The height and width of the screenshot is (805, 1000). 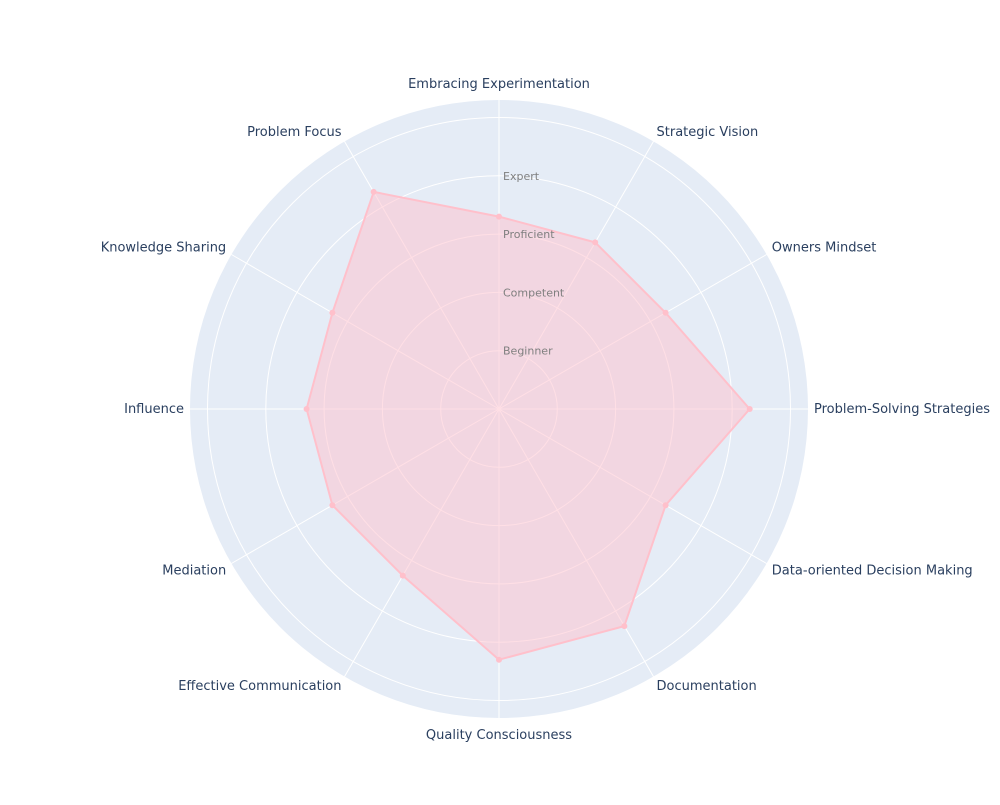 I want to click on axis-label: Owners Mindset, so click(x=824, y=248).